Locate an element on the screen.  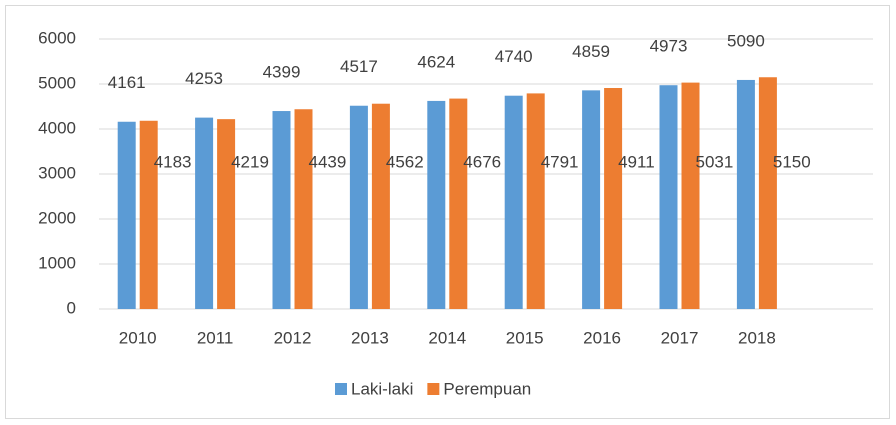
data-label: 5031 is located at coordinates (715, 161).